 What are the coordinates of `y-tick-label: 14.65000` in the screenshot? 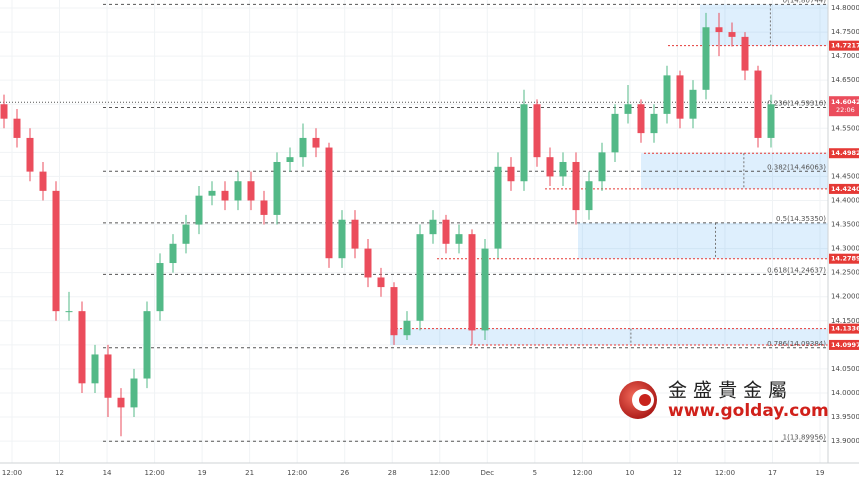 It's located at (845, 80).